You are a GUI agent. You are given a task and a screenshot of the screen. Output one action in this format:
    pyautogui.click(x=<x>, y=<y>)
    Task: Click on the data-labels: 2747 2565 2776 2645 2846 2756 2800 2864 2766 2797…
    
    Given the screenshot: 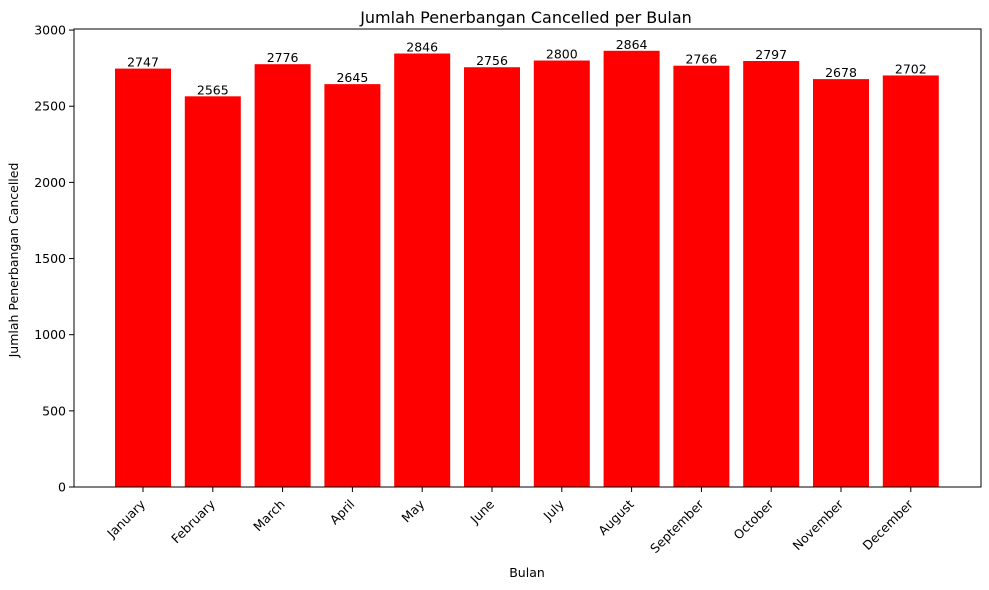 What is the action you would take?
    pyautogui.click(x=527, y=67)
    